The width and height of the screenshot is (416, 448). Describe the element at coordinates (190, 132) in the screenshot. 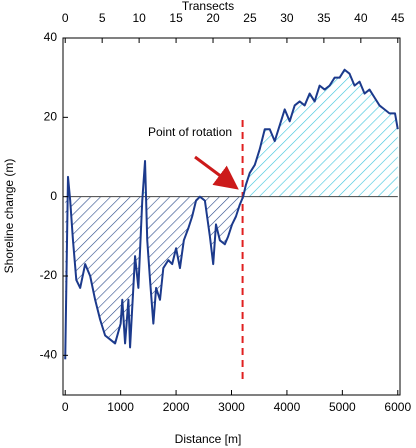

I see `annotation: Point of rotation` at that location.